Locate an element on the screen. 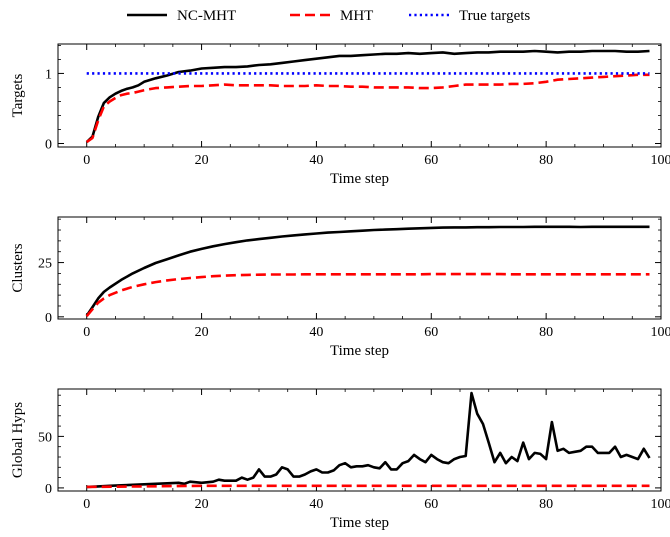  y-tick-label: 50 is located at coordinates (45, 437).